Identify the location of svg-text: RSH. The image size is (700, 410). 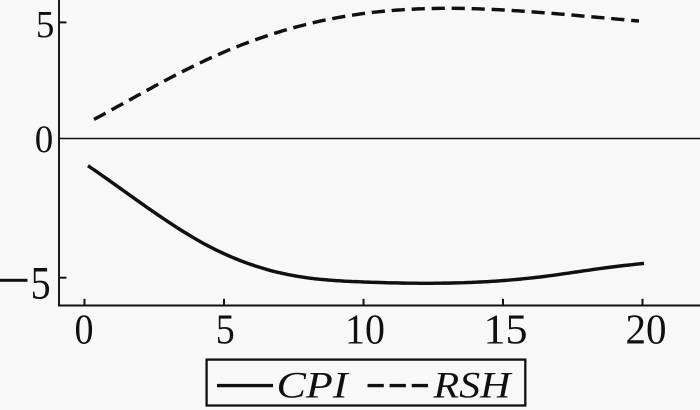
(472, 385).